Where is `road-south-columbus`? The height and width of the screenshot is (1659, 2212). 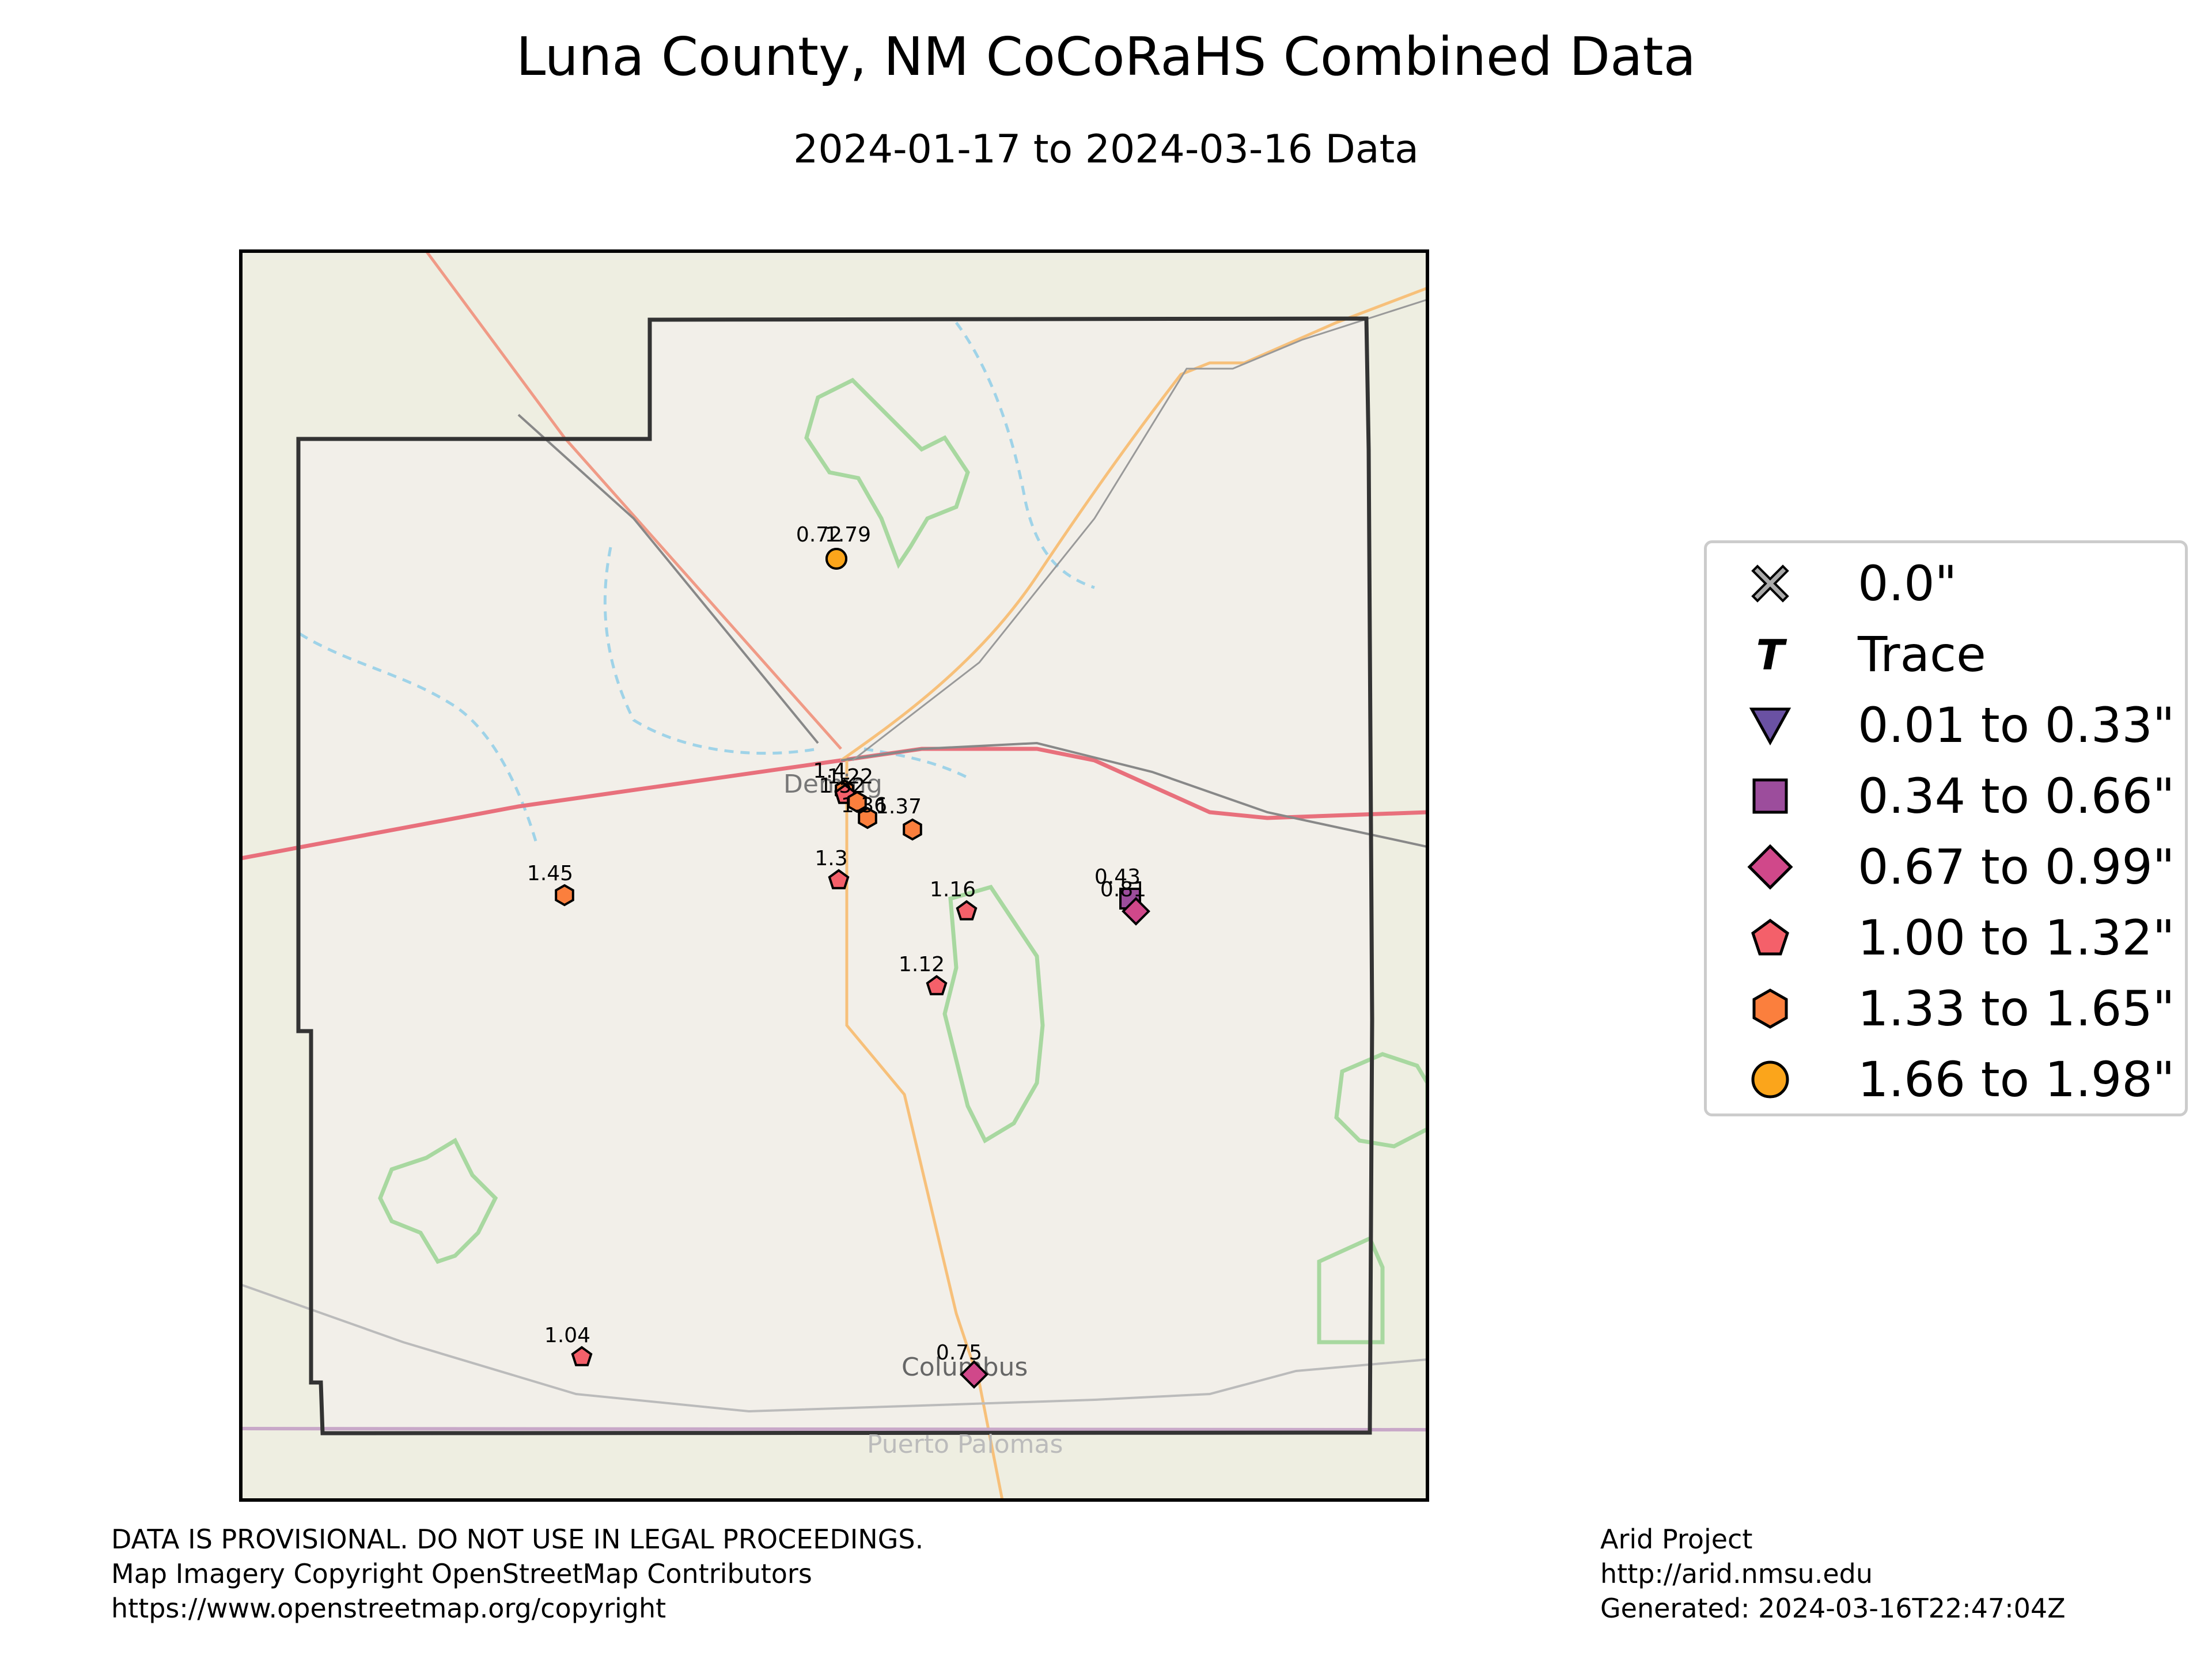 road-south-columbus is located at coordinates (924, 1130).